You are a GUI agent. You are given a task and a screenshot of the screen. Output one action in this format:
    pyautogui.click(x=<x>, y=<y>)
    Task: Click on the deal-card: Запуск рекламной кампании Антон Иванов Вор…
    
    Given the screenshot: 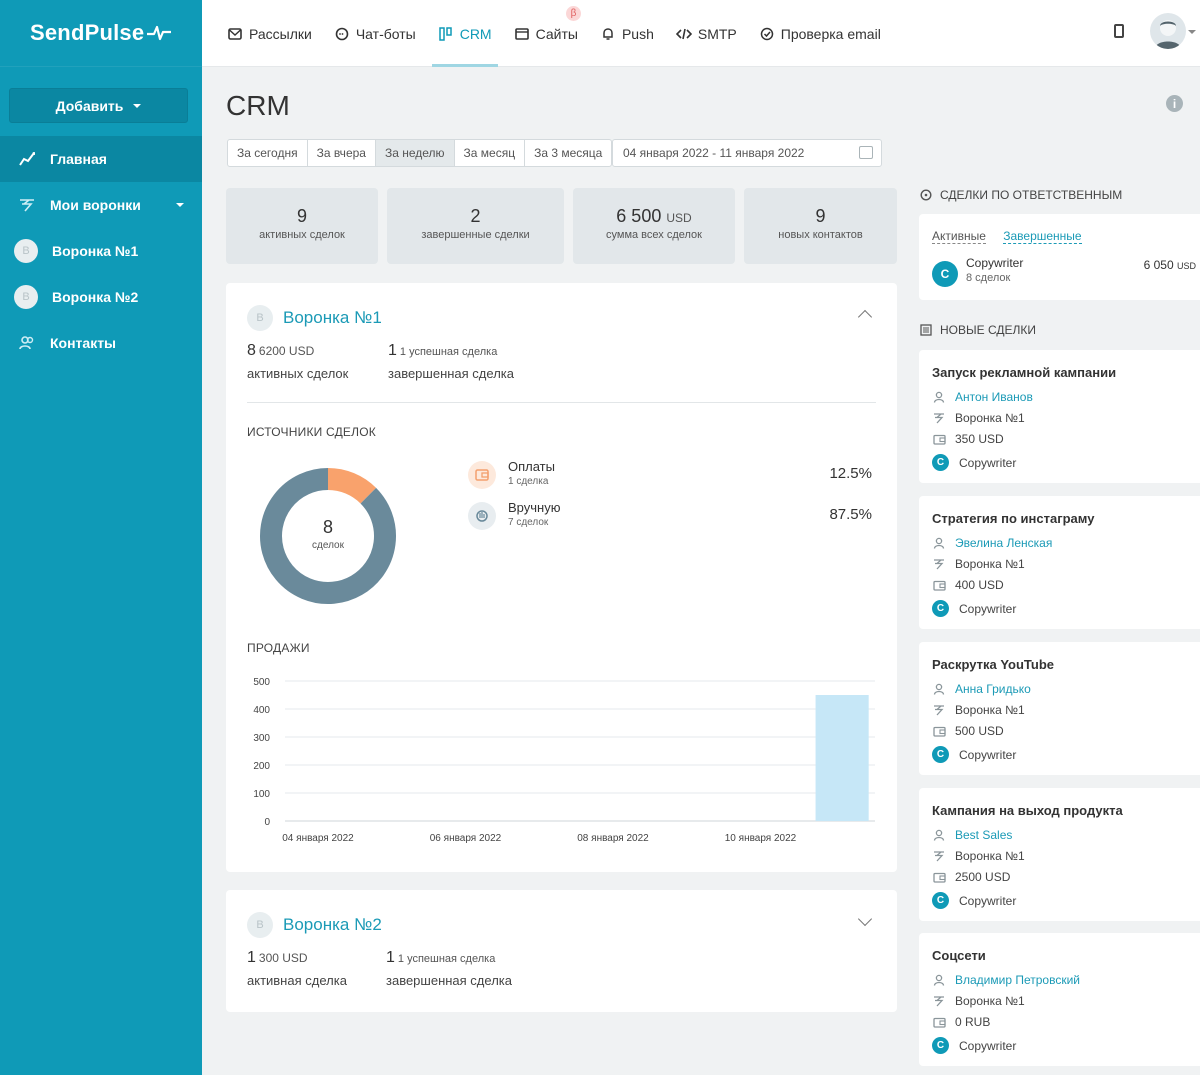 What is the action you would take?
    pyautogui.click(x=1059, y=416)
    